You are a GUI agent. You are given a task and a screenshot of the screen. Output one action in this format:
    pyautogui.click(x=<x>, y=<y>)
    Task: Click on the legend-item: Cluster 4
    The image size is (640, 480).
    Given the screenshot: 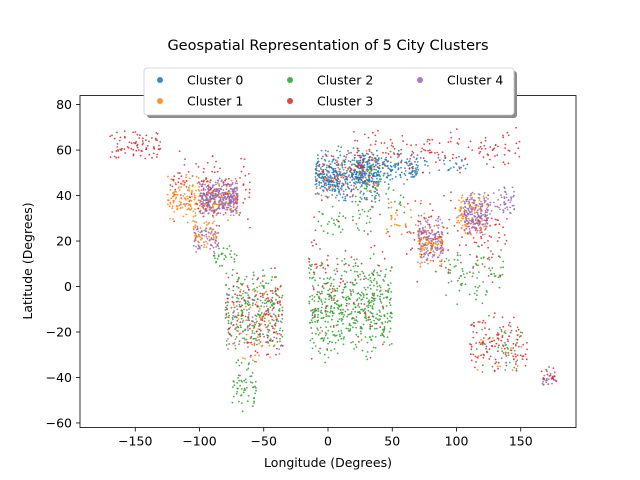 What is the action you would take?
    pyautogui.click(x=460, y=80)
    